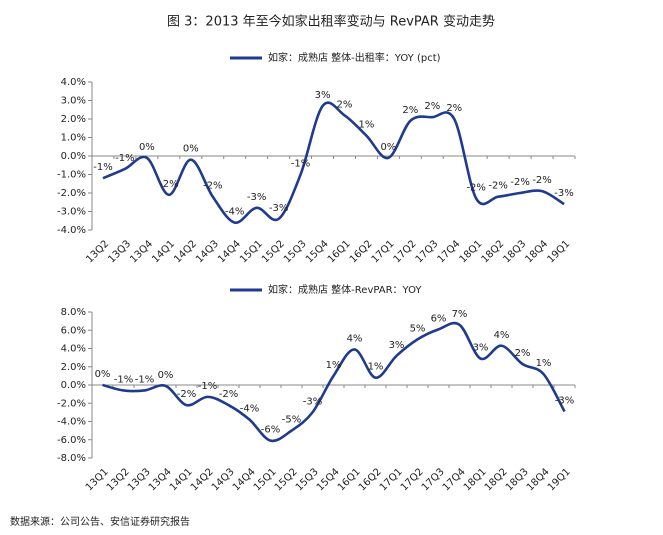  I want to click on figure-title: 图 3：2013 年至今如家出租率变动与 RevPAR 变动走势, so click(331, 22).